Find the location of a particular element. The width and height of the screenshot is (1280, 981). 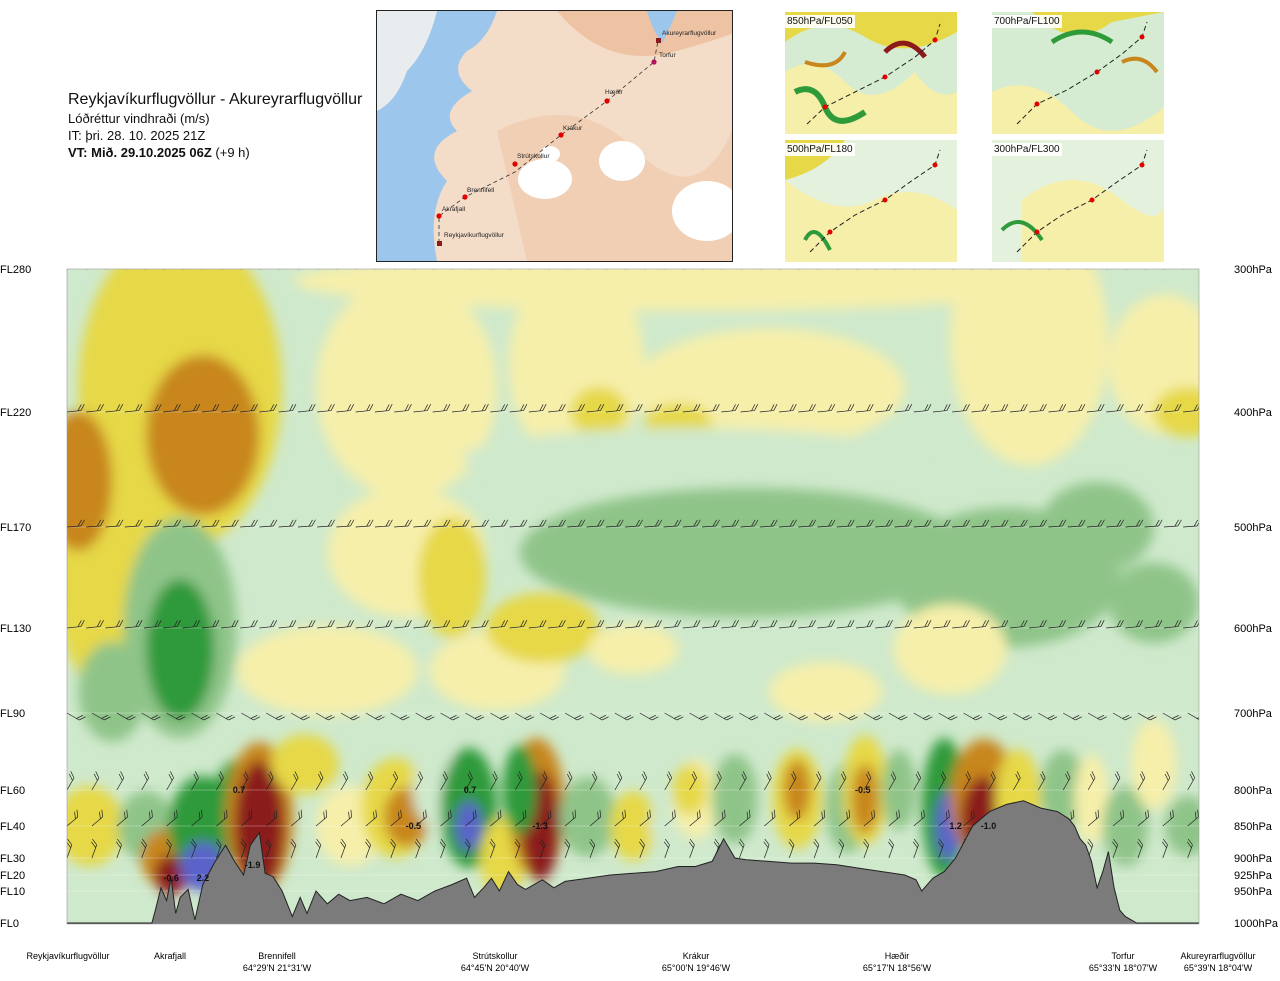

thumbnail-850hpa: 850hPa/FL050 is located at coordinates (871, 73).